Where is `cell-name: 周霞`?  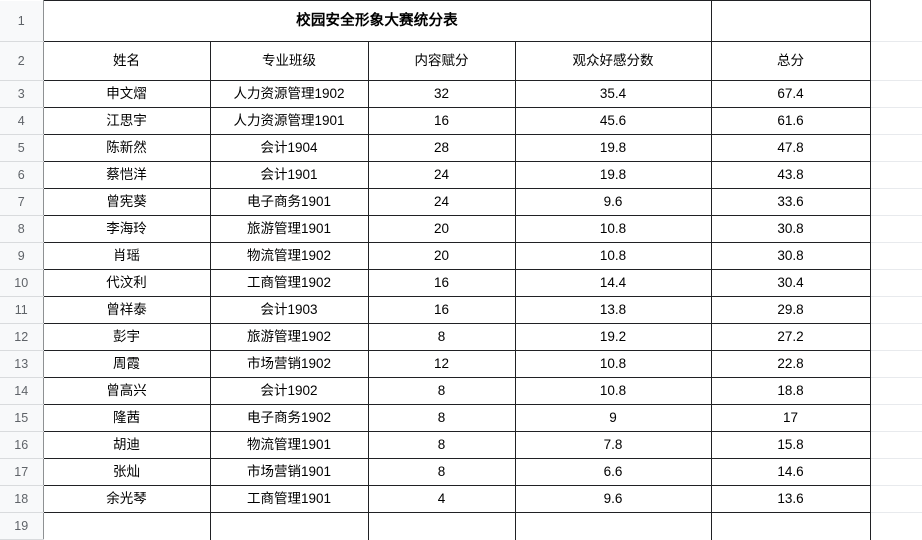
cell-name: 周霞 is located at coordinates (126, 364).